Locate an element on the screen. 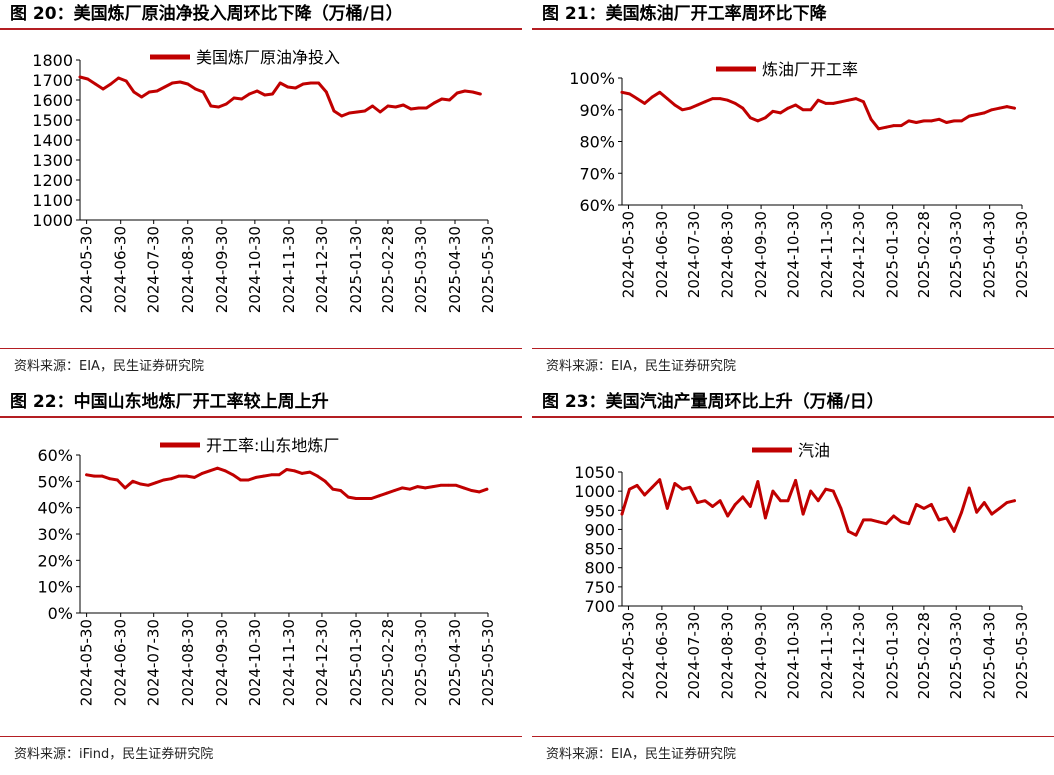 Image resolution: width=1054 pixels, height=775 pixels. y-tick-label: 850 is located at coordinates (599, 549).